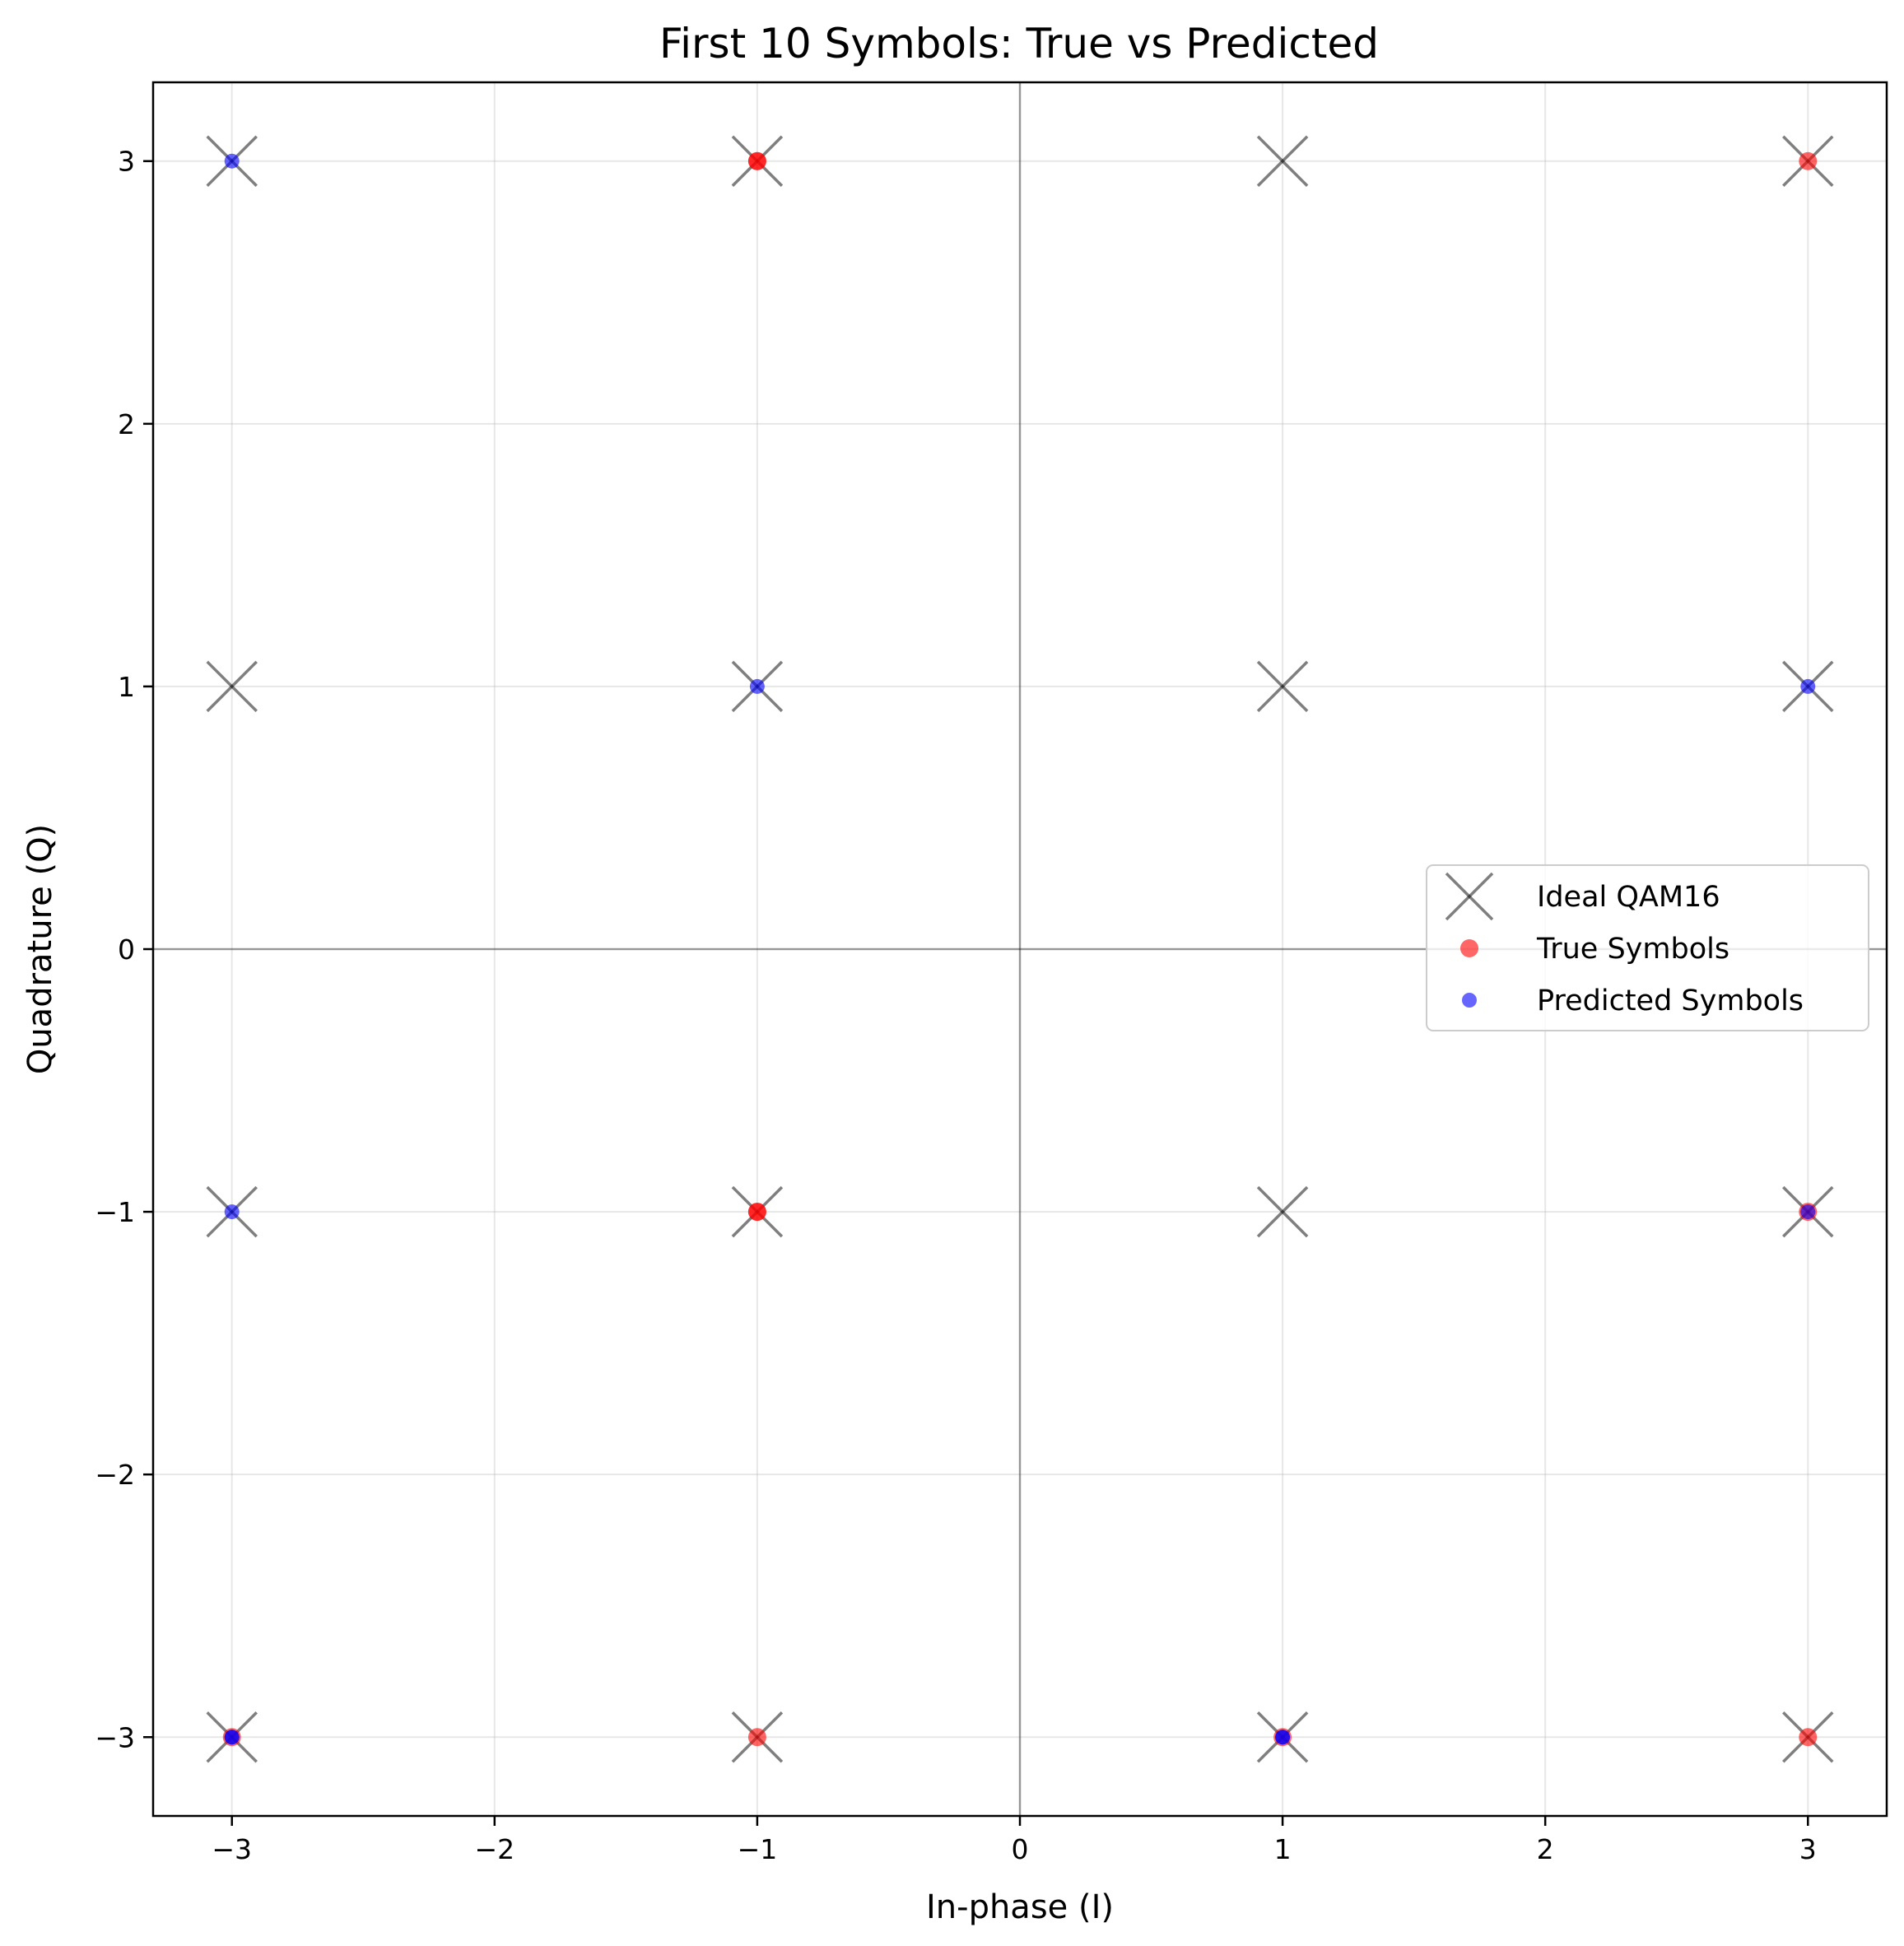  I want to click on y-tick-label: 0, so click(126, 949).